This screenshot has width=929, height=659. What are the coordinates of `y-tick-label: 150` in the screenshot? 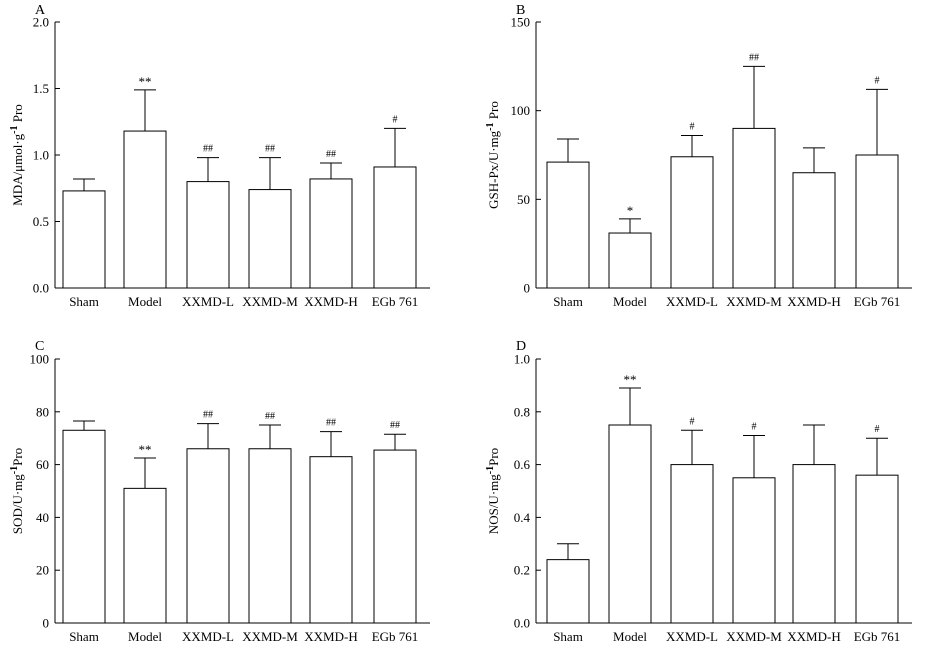 It's located at (521, 22).